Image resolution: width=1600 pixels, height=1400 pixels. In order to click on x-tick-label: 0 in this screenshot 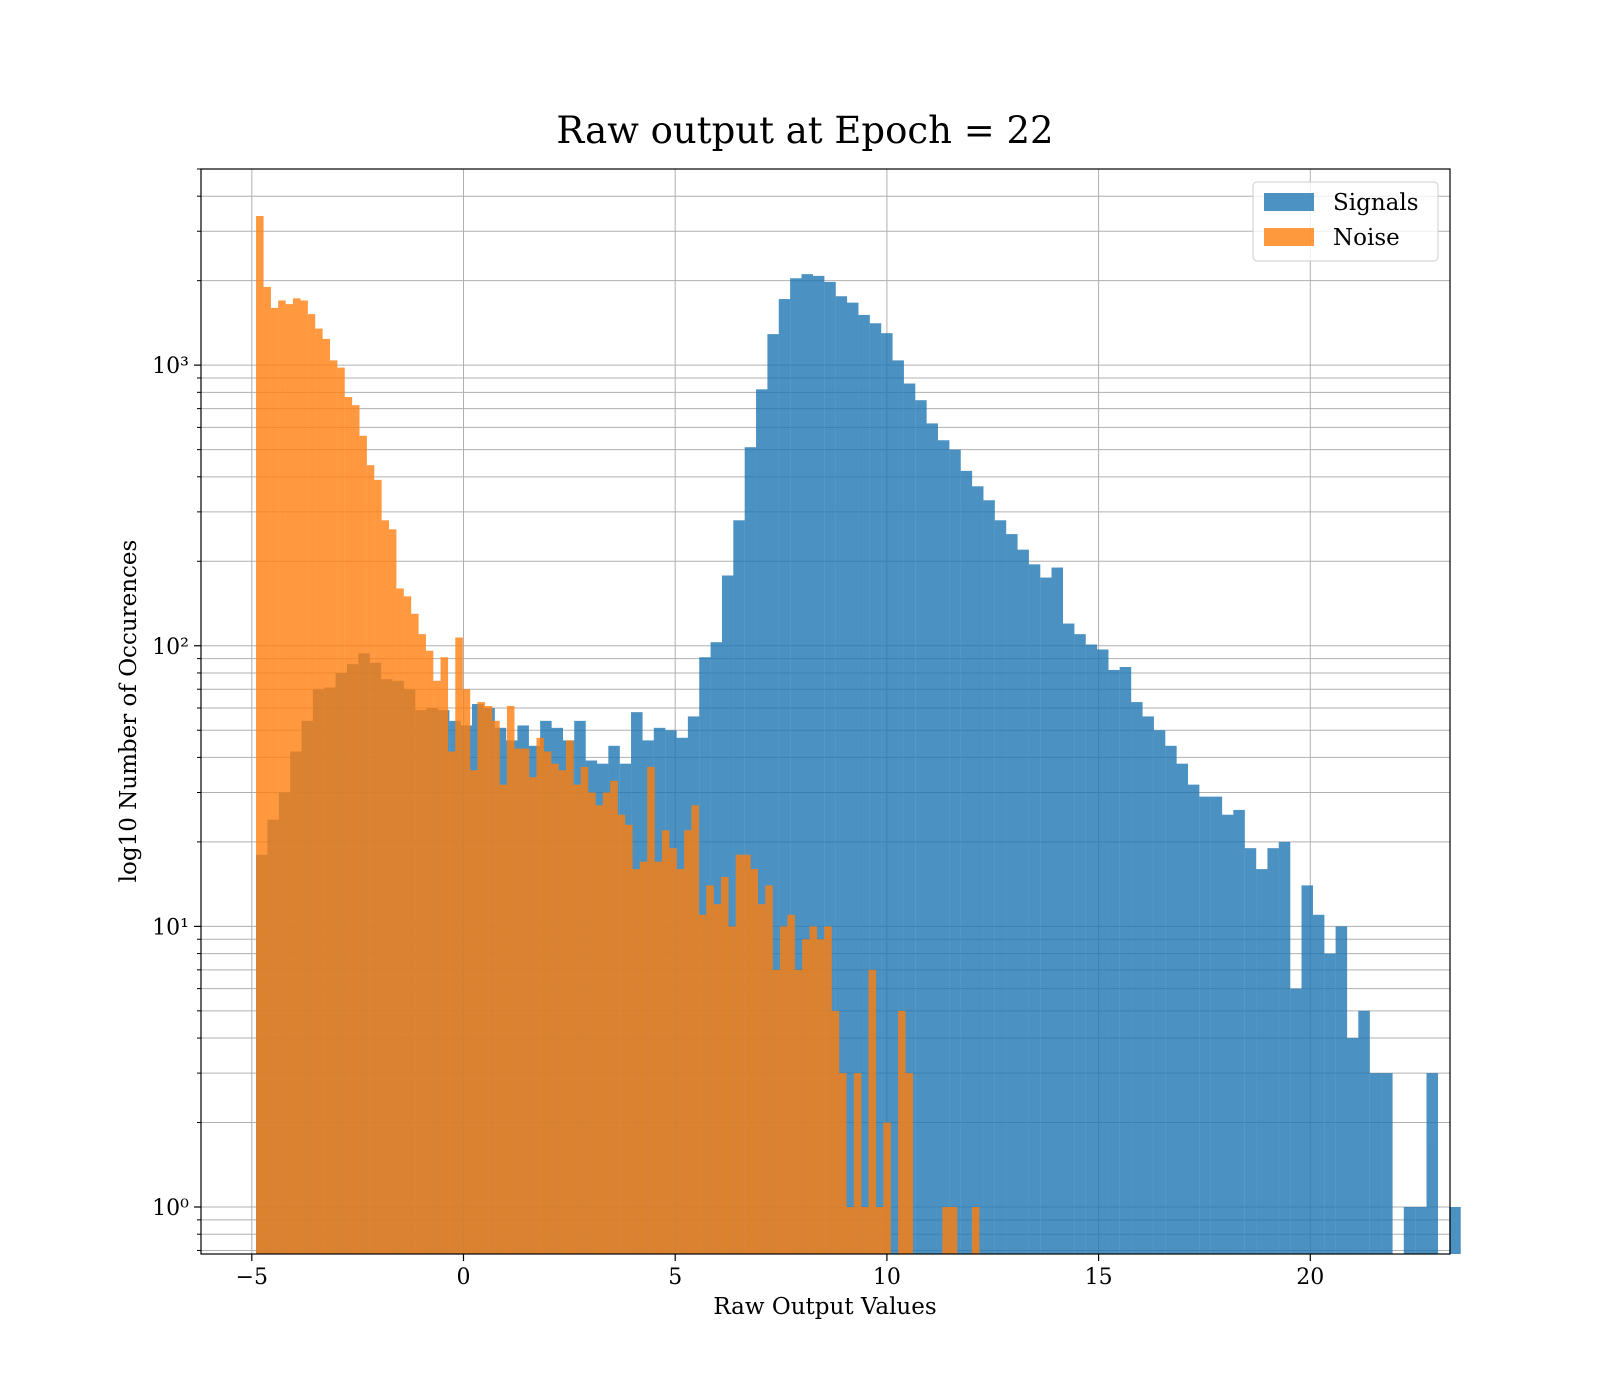, I will do `click(464, 1277)`.